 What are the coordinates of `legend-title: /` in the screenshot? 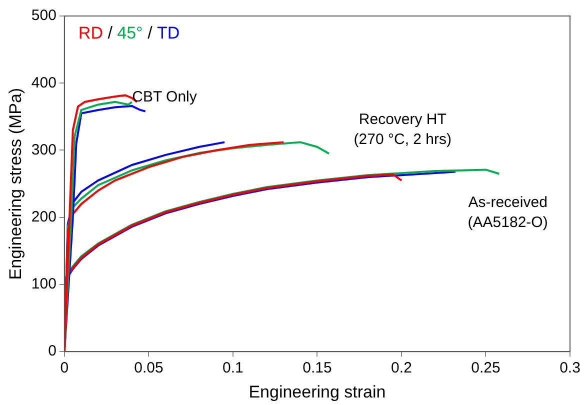 It's located at (110, 33).